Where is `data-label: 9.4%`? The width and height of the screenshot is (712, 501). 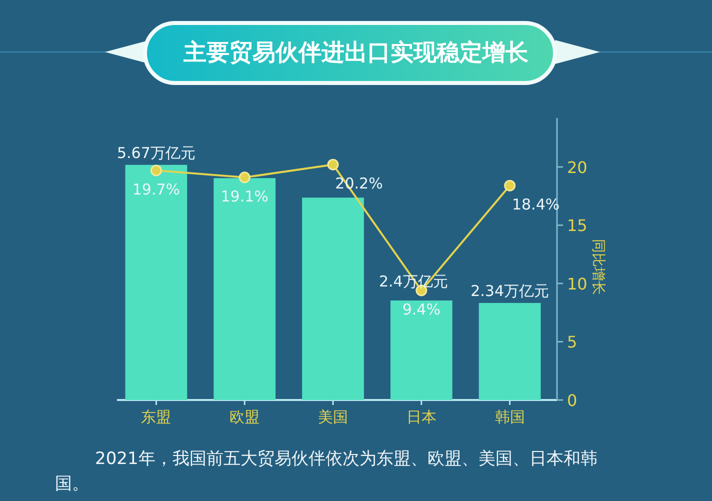 data-label: 9.4% is located at coordinates (421, 309).